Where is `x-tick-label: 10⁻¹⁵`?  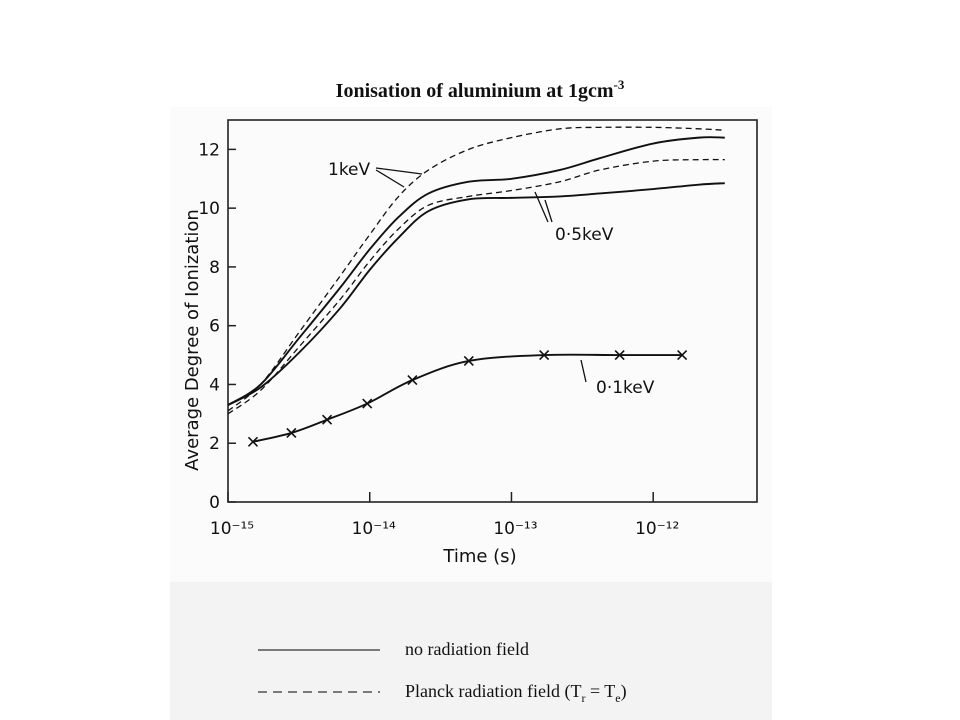
x-tick-label: 10⁻¹⁵ is located at coordinates (232, 529).